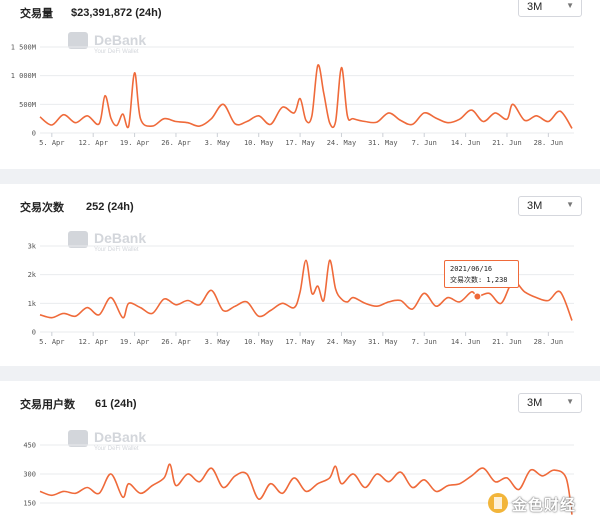  I want to click on y-tick-label: 1k, so click(32, 304).